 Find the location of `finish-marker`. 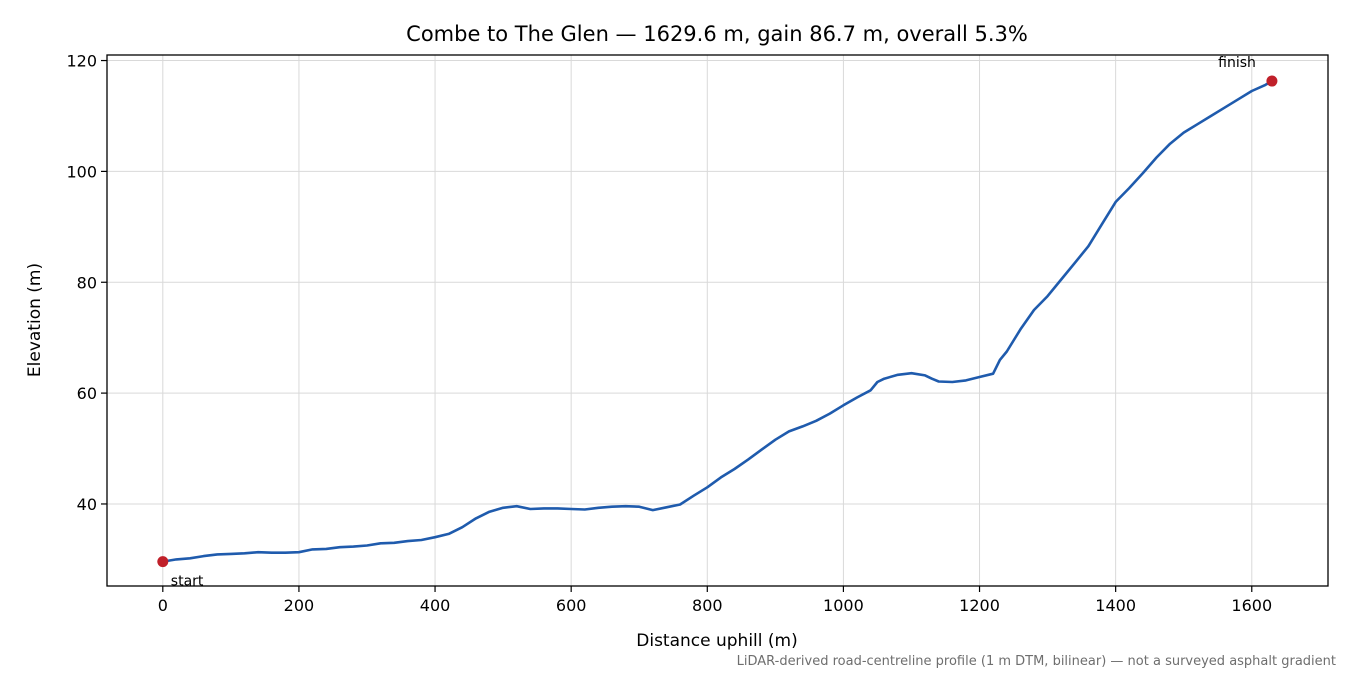

finish-marker is located at coordinates (1272, 81).